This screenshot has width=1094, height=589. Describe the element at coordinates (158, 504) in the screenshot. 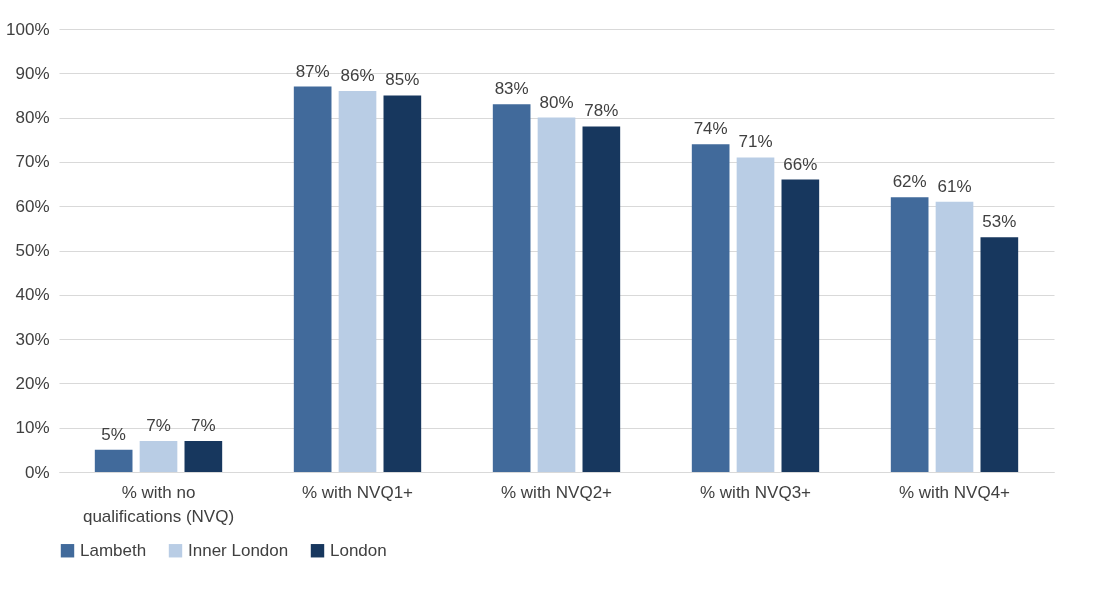

I see `x-tick-label: % with no qualifications (NVQ)` at that location.